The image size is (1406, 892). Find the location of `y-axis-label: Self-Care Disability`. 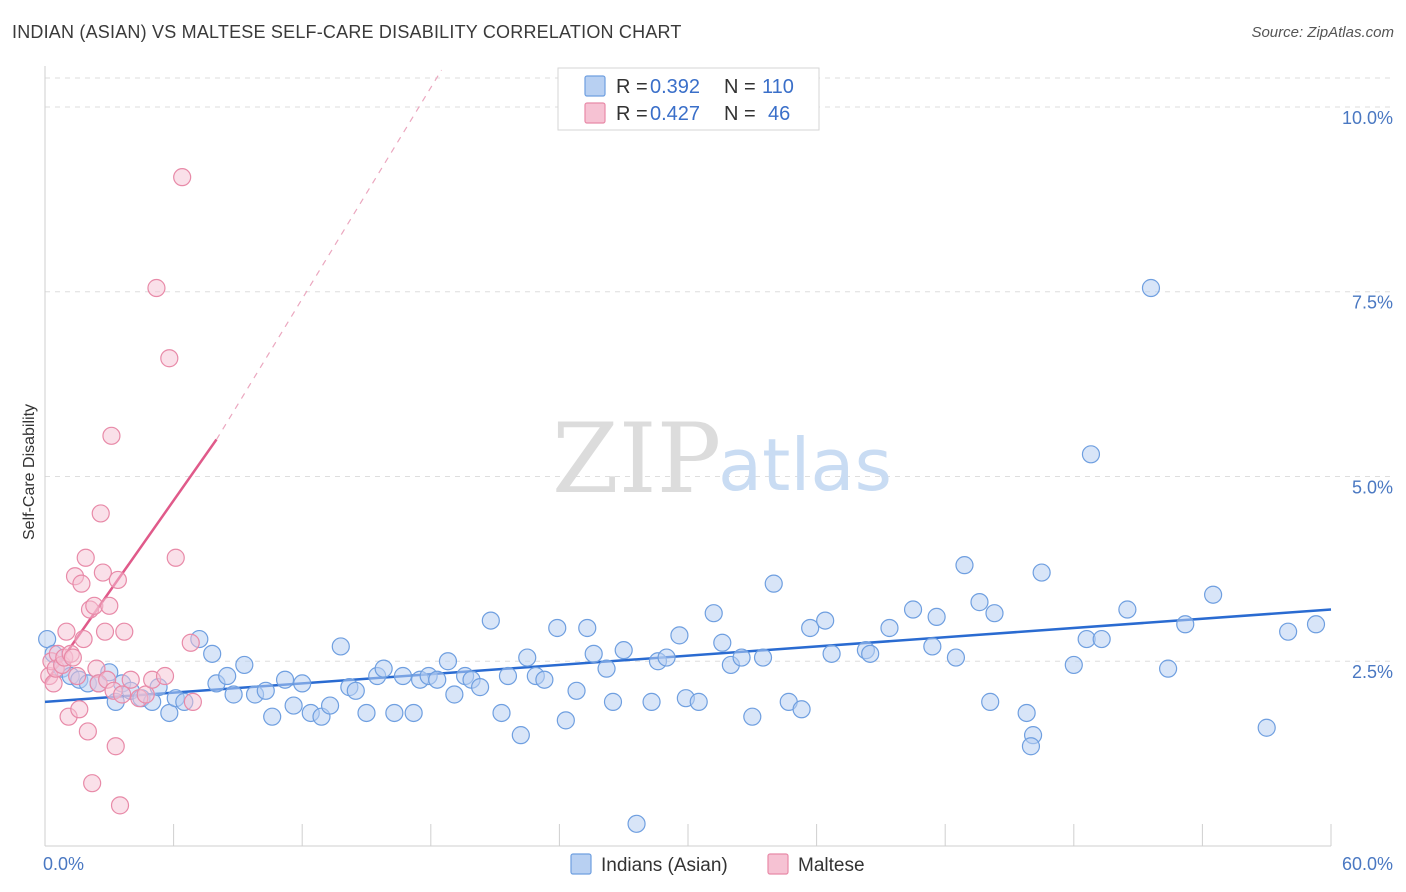

y-axis-label: Self-Care Disability is located at coordinates (29, 472).